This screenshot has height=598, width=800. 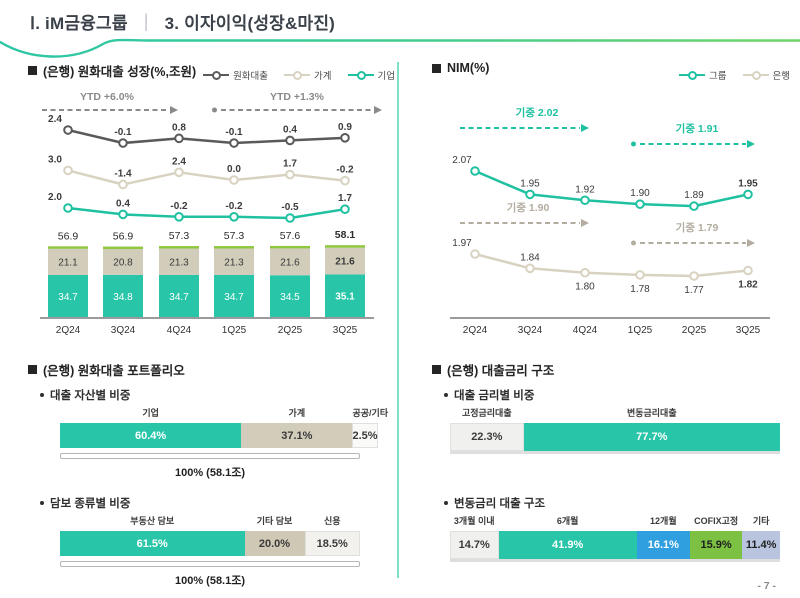 I want to click on rate-type-subtitle: 대출 금리별 비중, so click(x=489, y=395).